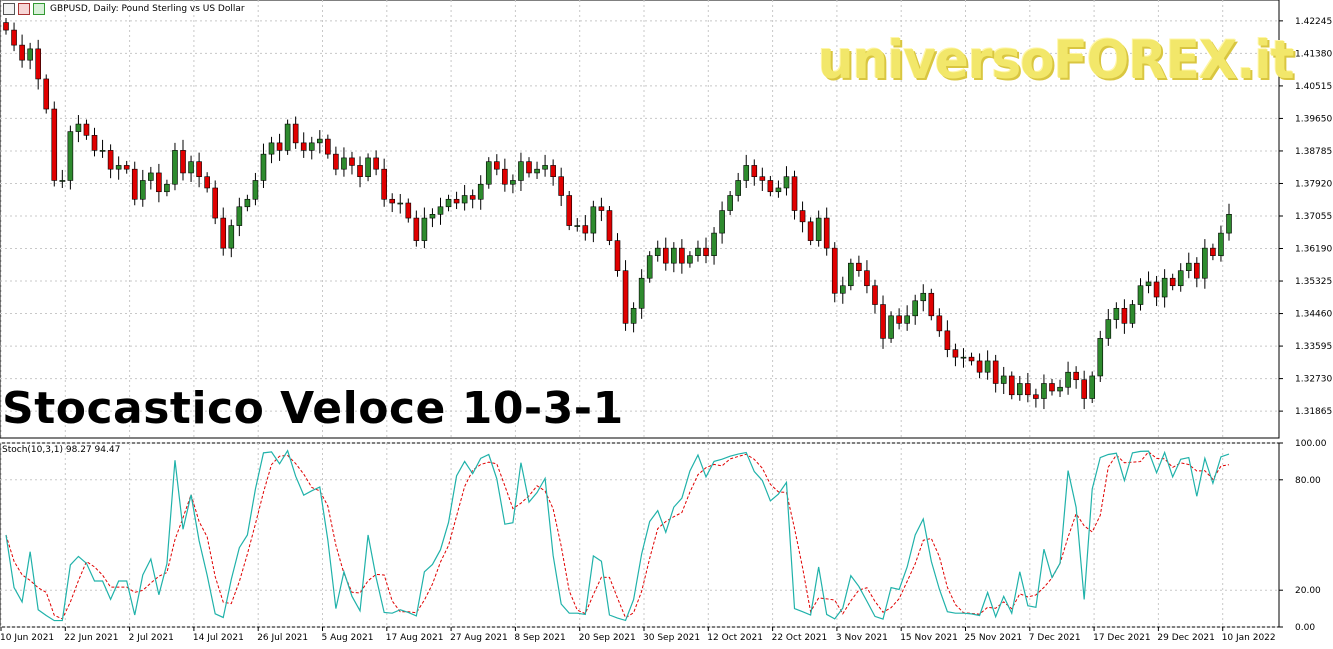 Image resolution: width=1333 pixels, height=649 pixels. I want to click on y-tick-label: 1.41380, so click(1313, 54).